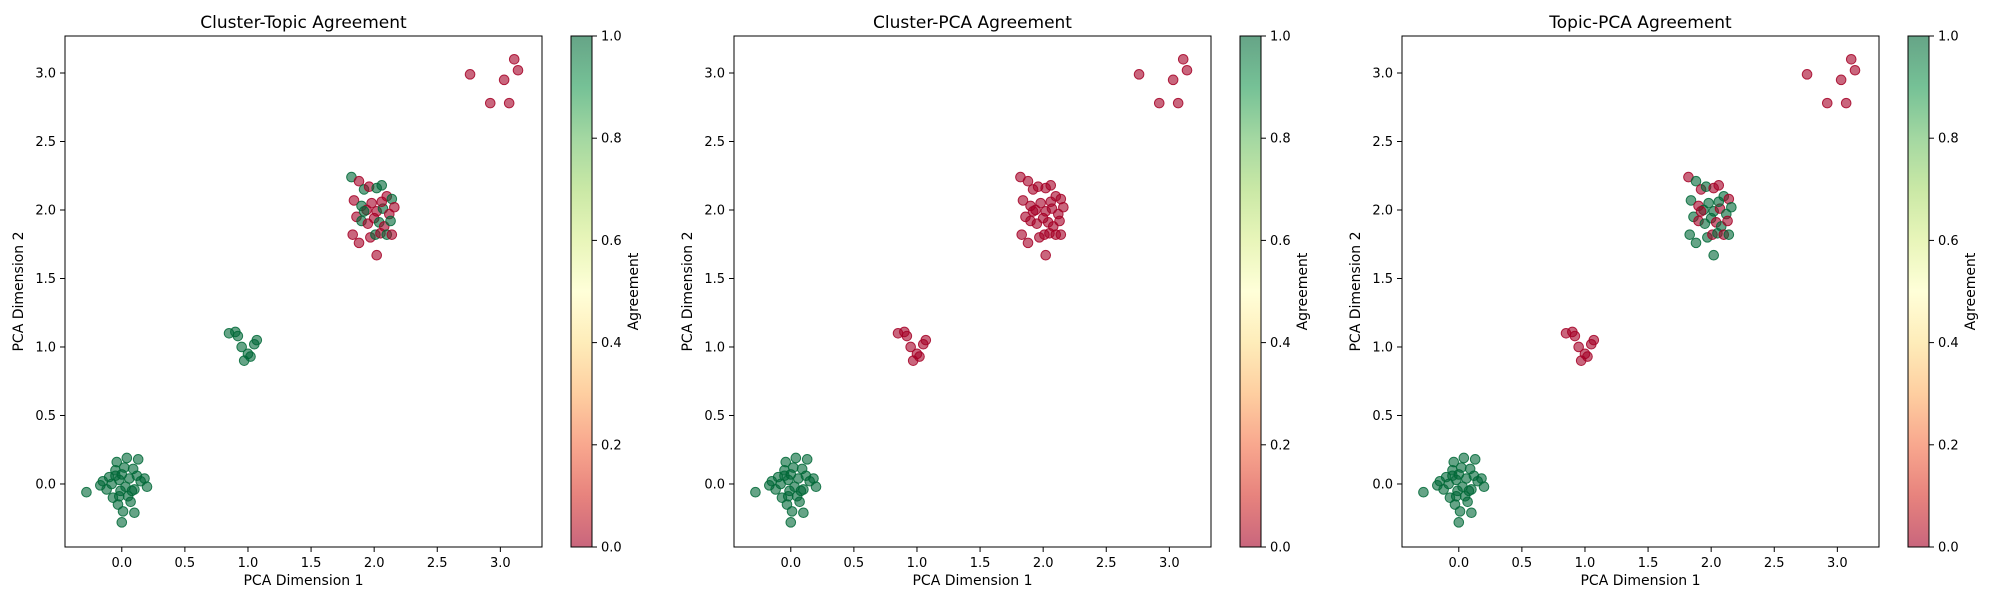  What do you see at coordinates (1382, 73) in the screenshot?
I see `y-tick-label: 3.0` at bounding box center [1382, 73].